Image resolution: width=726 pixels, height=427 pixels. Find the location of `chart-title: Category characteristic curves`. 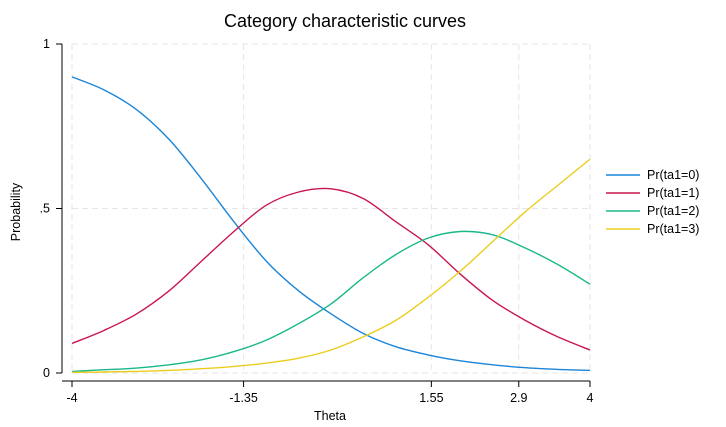

chart-title: Category characteristic curves is located at coordinates (345, 21).